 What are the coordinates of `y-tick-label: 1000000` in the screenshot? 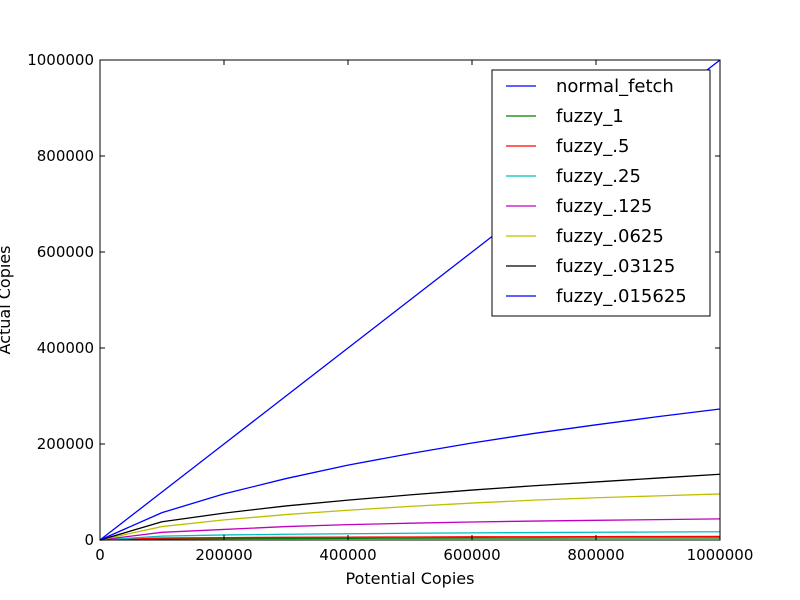 It's located at (60, 60).